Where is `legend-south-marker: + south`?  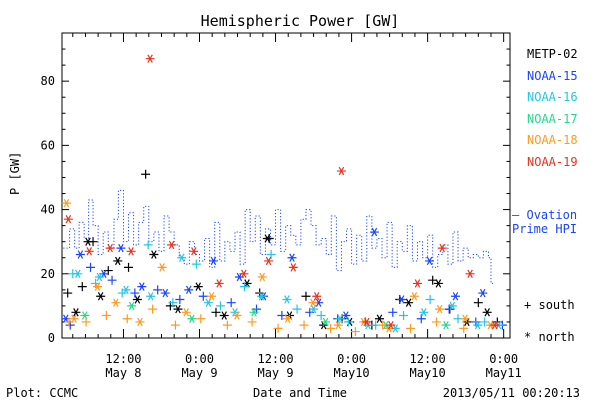 legend-south-marker: + south is located at coordinates (549, 305).